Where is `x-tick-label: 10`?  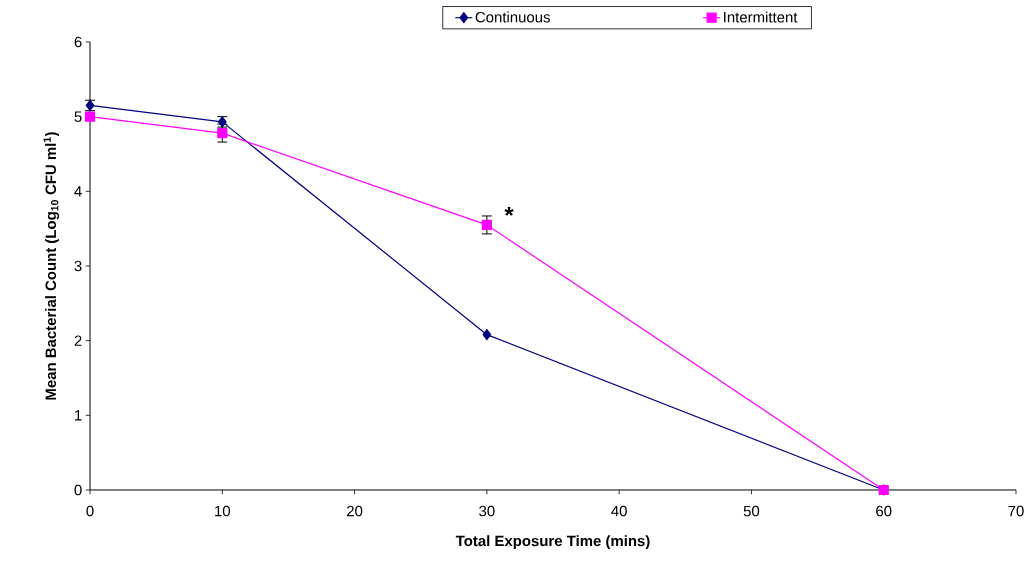
x-tick-label: 10 is located at coordinates (223, 511).